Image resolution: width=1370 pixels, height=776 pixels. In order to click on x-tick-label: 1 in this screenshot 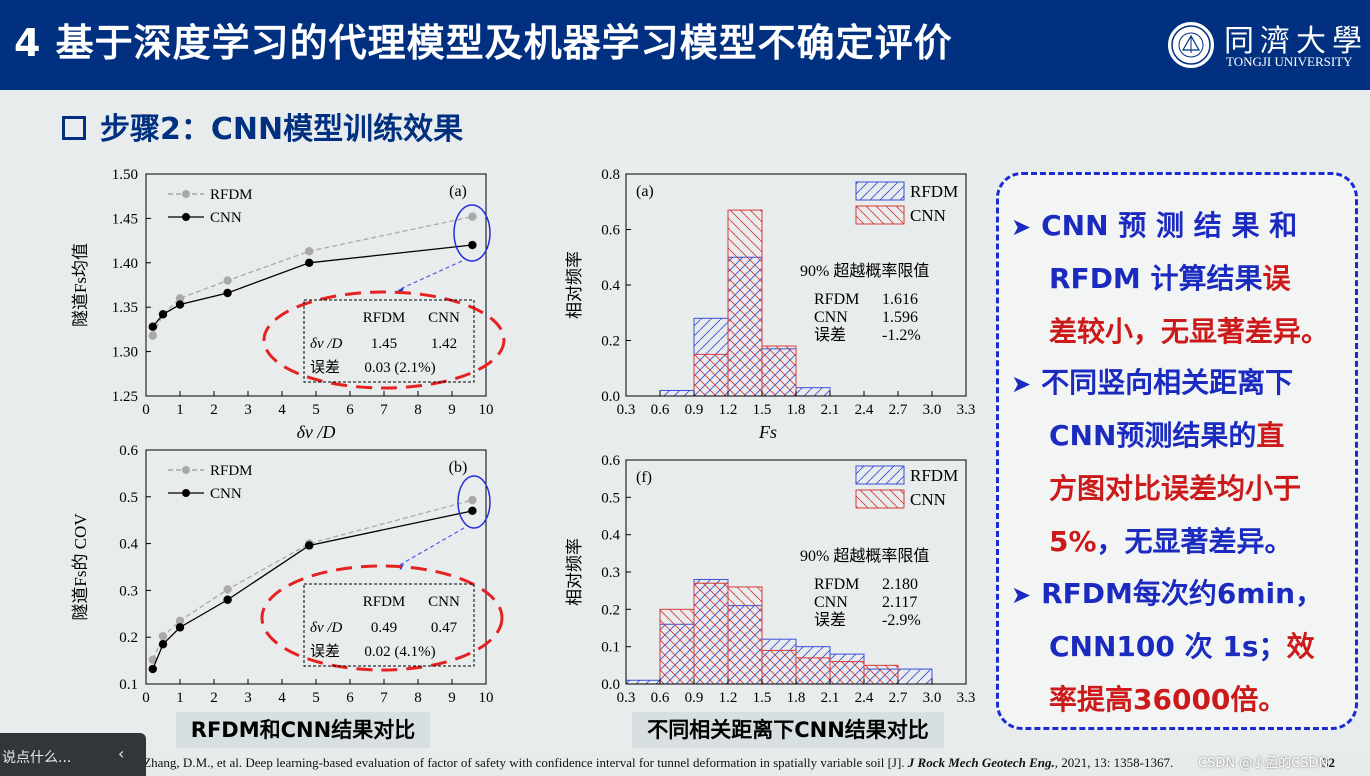, I will do `click(180, 698)`.